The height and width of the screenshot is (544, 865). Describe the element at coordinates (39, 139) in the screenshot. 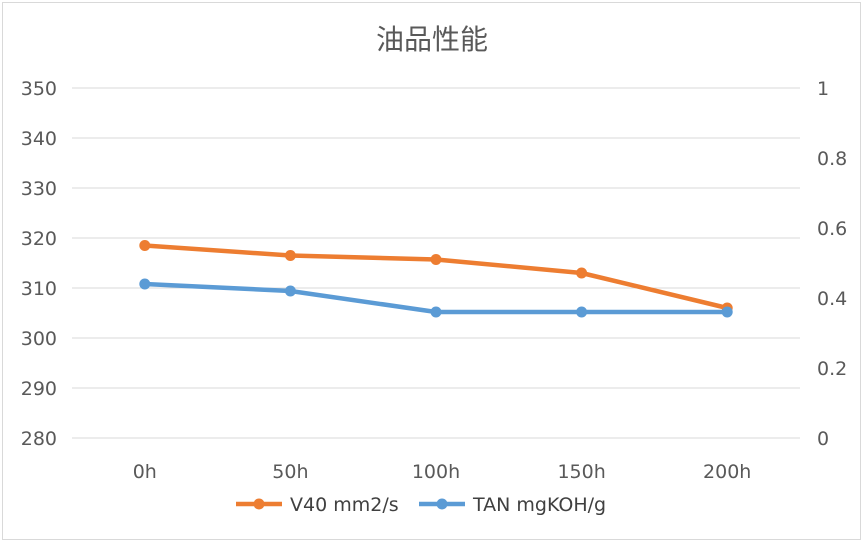

I see `left-tick-label: 340` at that location.